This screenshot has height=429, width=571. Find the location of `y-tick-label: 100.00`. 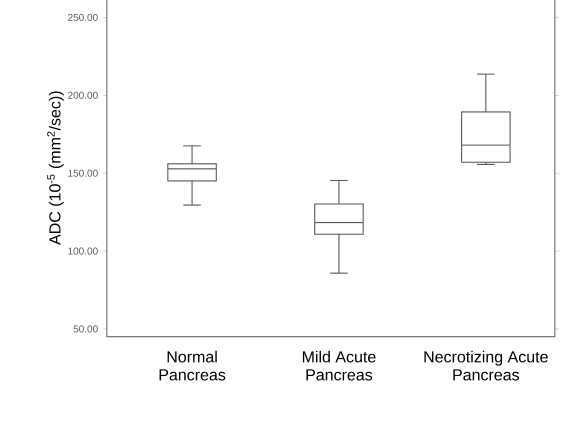

y-tick-label: 100.00 is located at coordinates (83, 251).